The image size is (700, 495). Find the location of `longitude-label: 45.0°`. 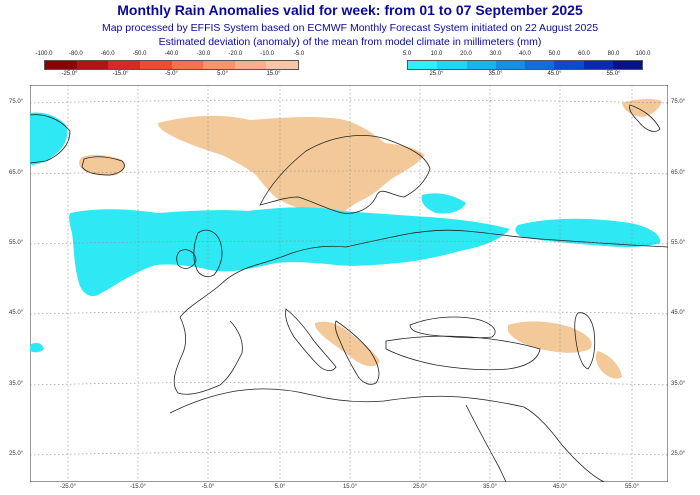

longitude-label: 45.0° is located at coordinates (560, 487).